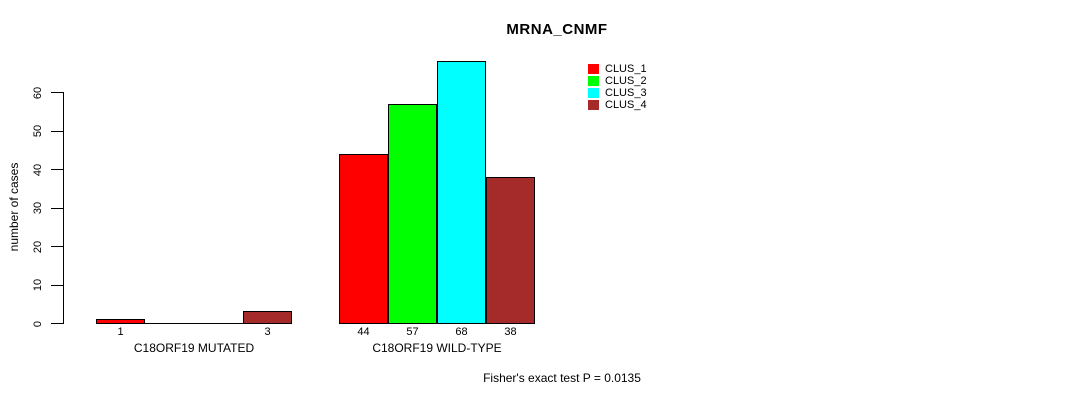  What do you see at coordinates (38, 208) in the screenshot?
I see `y-axis-tick-label: 30` at bounding box center [38, 208].